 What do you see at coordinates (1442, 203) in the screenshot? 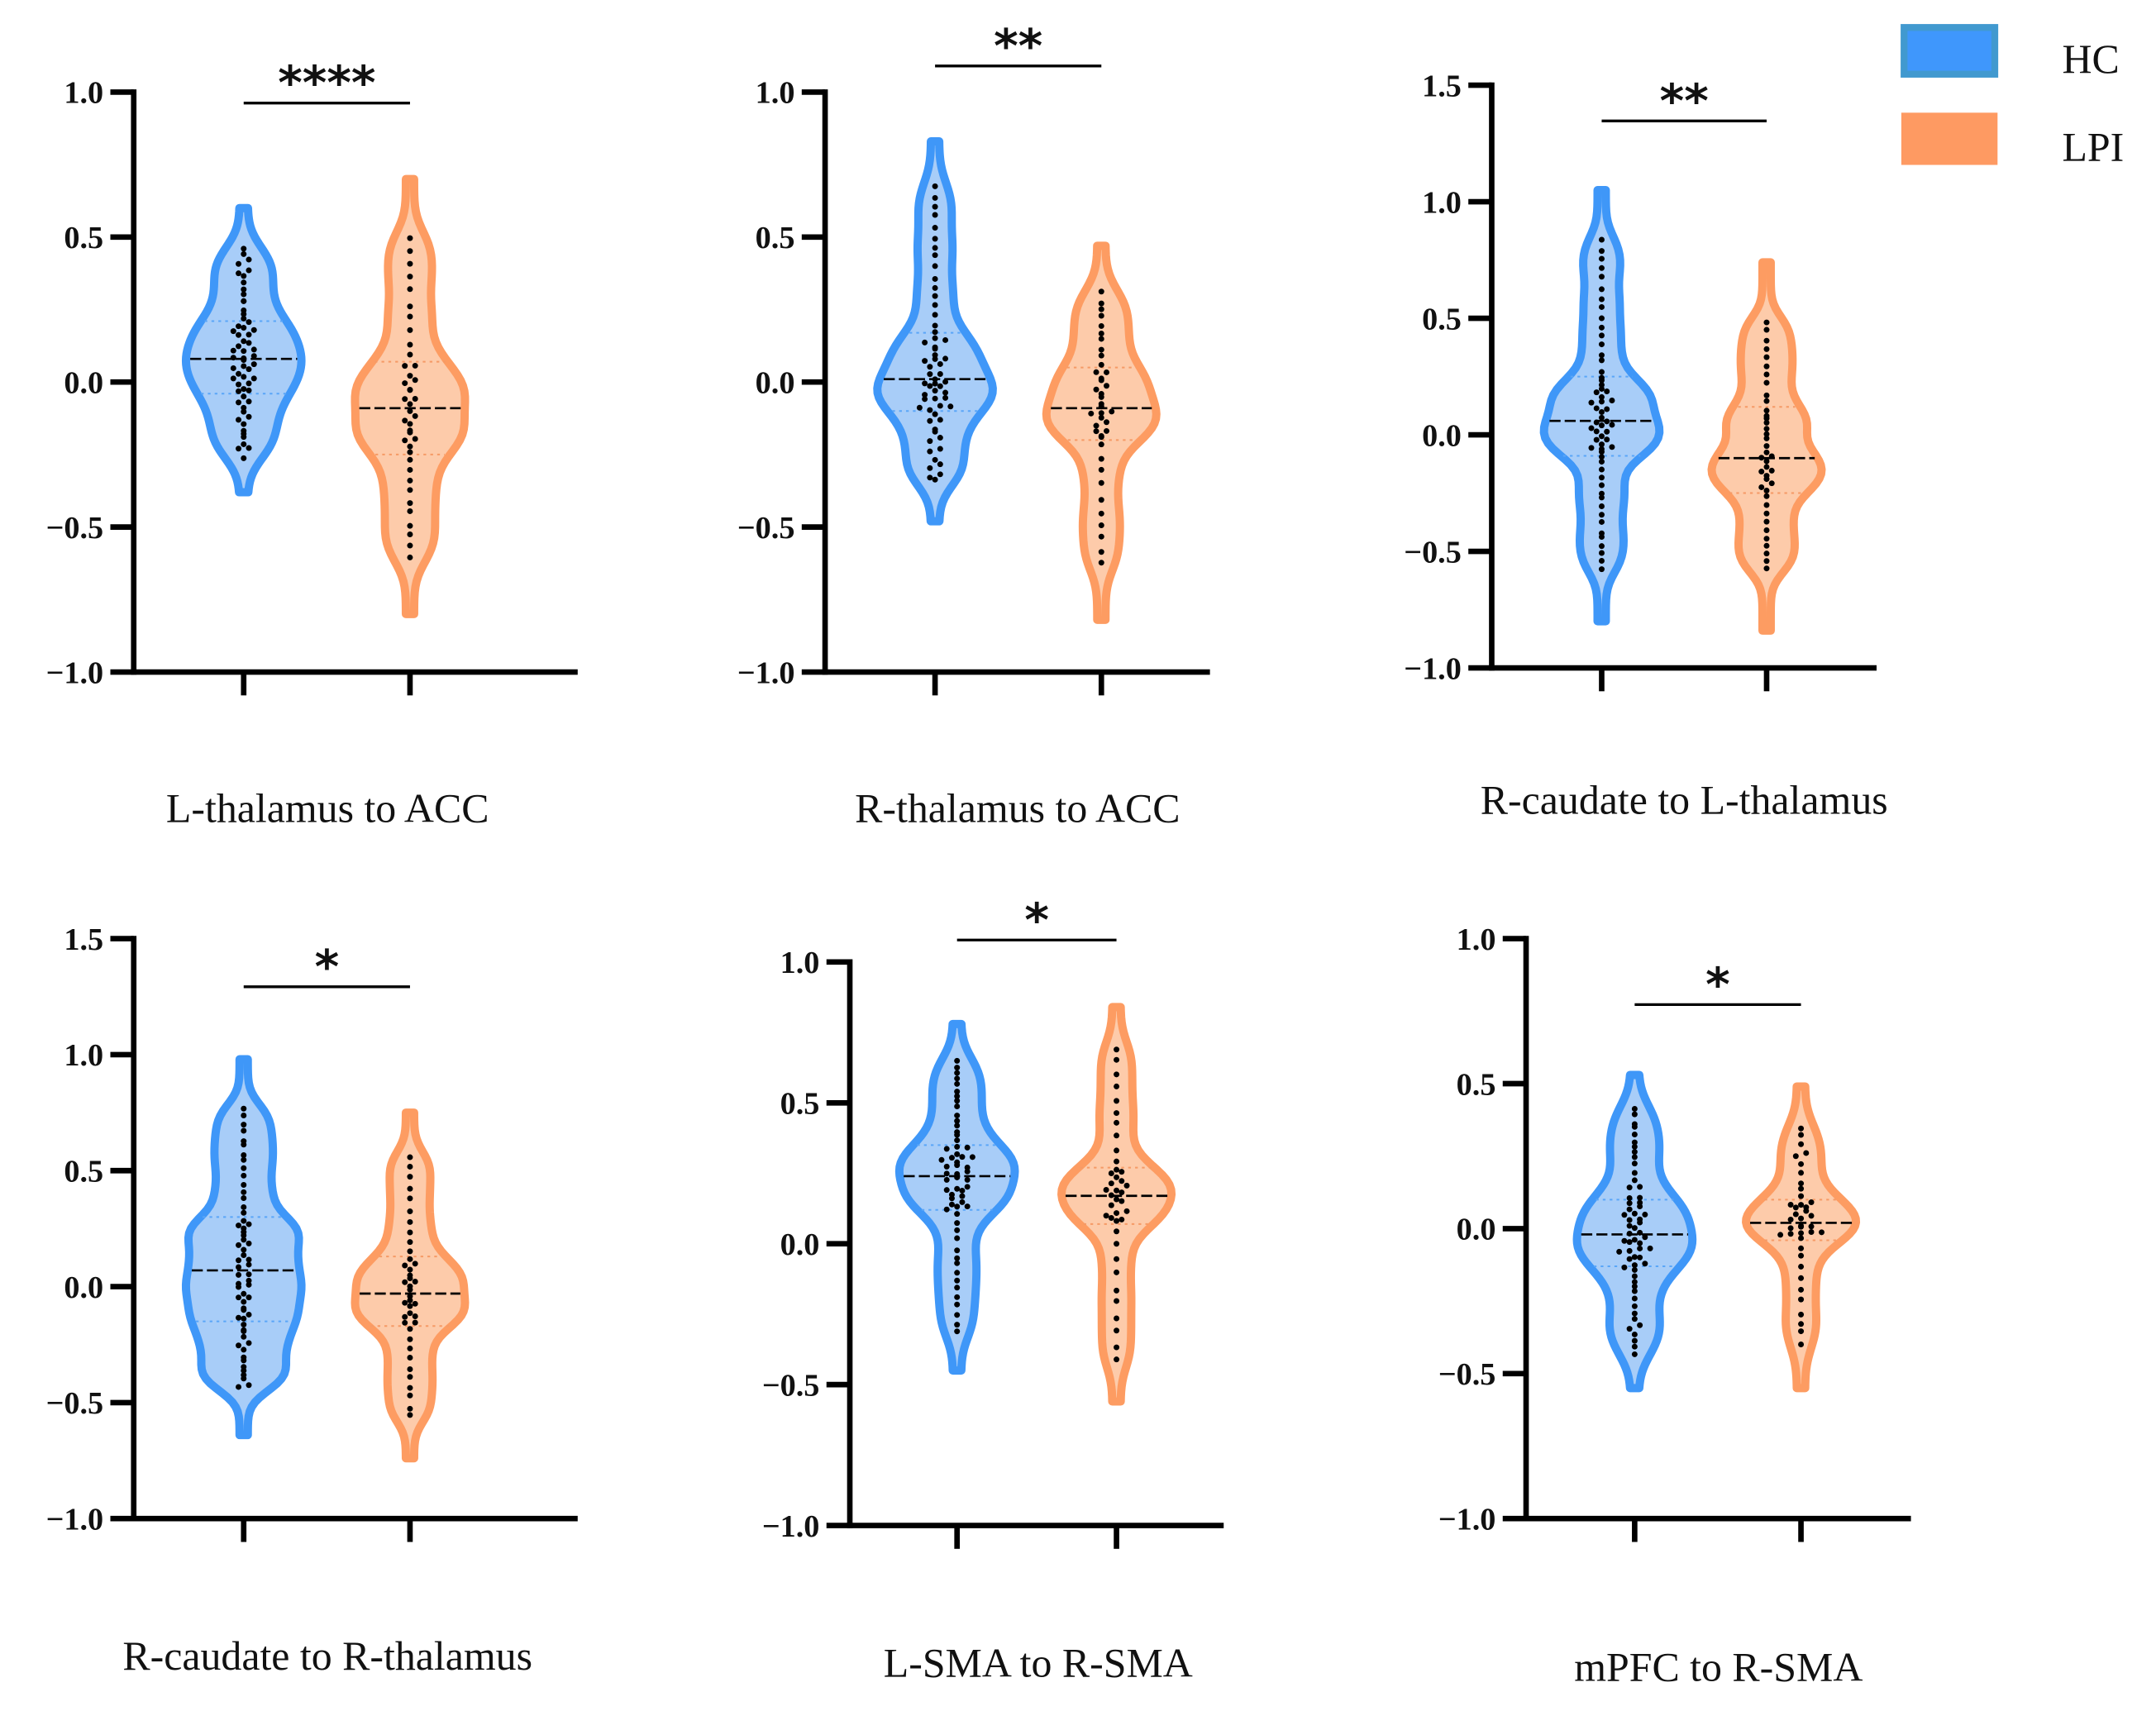
I see `y-tick-label: 1.0` at bounding box center [1442, 203].